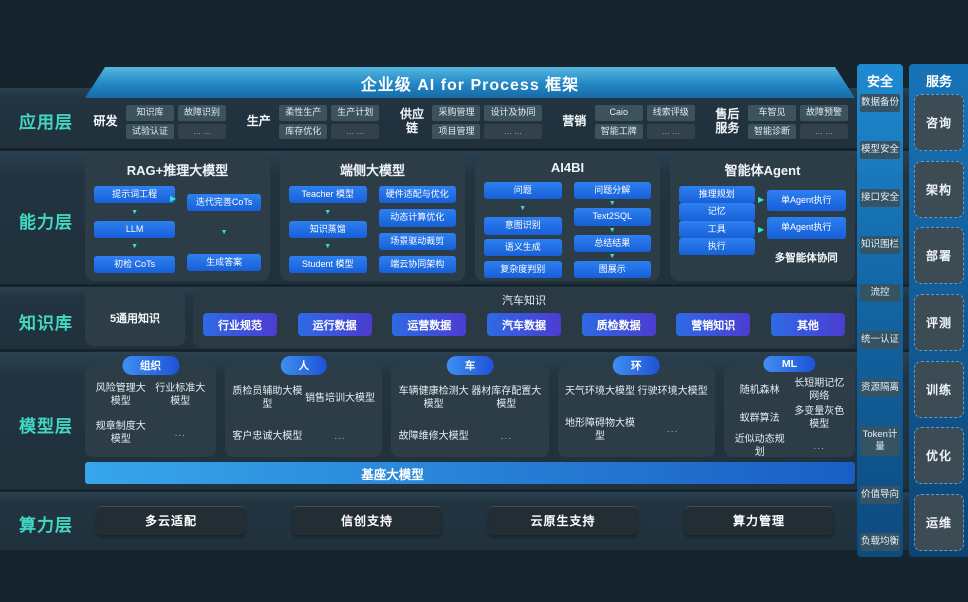 The image size is (968, 602). I want to click on app-chip: Caio, so click(618, 112).